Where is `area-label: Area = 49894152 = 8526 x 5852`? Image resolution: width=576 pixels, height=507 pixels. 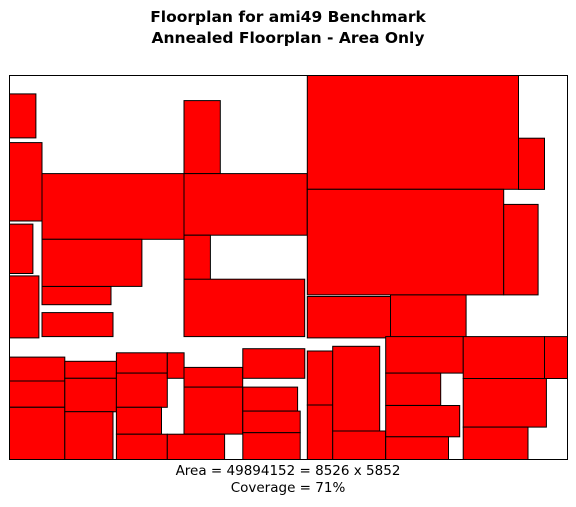
area-label: Area = 49894152 = 8526 x 5852 is located at coordinates (288, 471).